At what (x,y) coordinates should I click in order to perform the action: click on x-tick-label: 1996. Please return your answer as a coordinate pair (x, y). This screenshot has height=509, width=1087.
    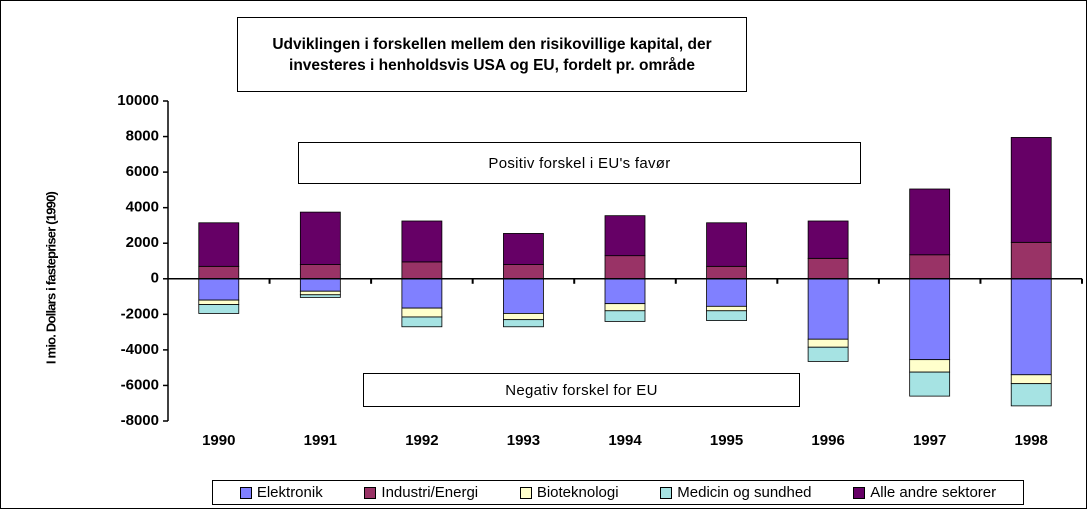
    Looking at the image, I should click on (827, 440).